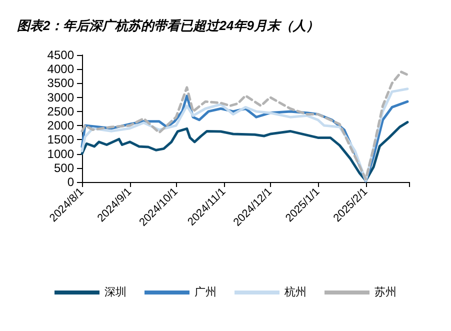 This screenshot has width=451, height=331. I want to click on legend-label: 深圳, so click(115, 292).